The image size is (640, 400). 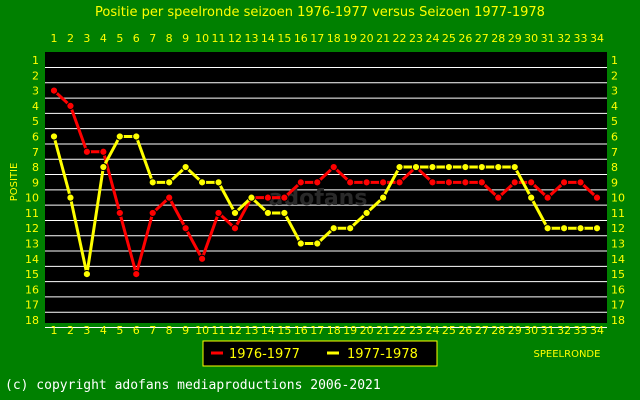 I want to click on x-tick-top-18: 18, so click(x=334, y=38).